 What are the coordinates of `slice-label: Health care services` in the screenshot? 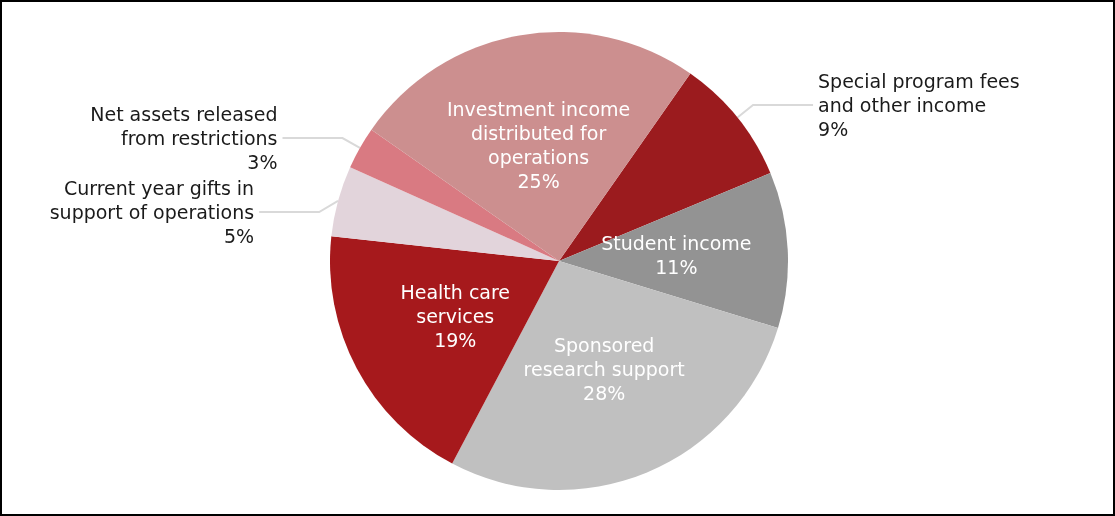 It's located at (455, 304).